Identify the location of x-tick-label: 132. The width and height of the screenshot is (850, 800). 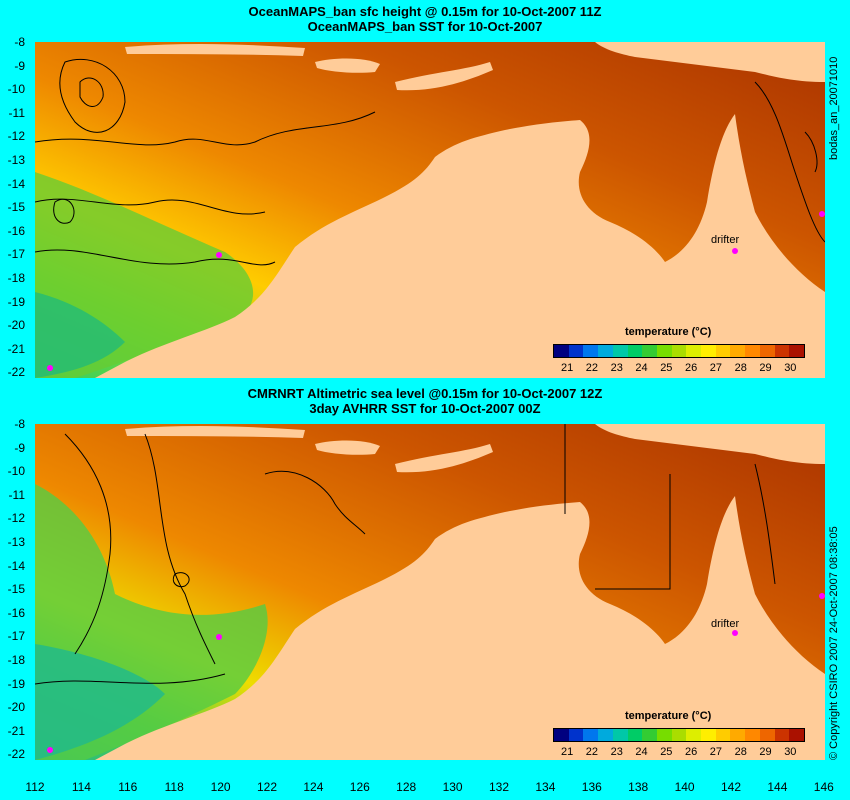
(499, 787).